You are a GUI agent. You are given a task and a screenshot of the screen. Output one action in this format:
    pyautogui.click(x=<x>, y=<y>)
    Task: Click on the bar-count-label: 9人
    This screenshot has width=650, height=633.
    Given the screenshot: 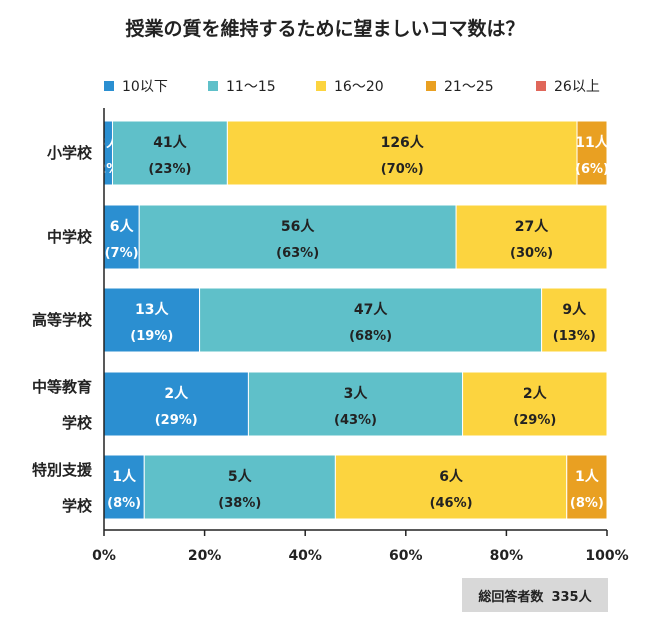 What is the action you would take?
    pyautogui.click(x=574, y=309)
    